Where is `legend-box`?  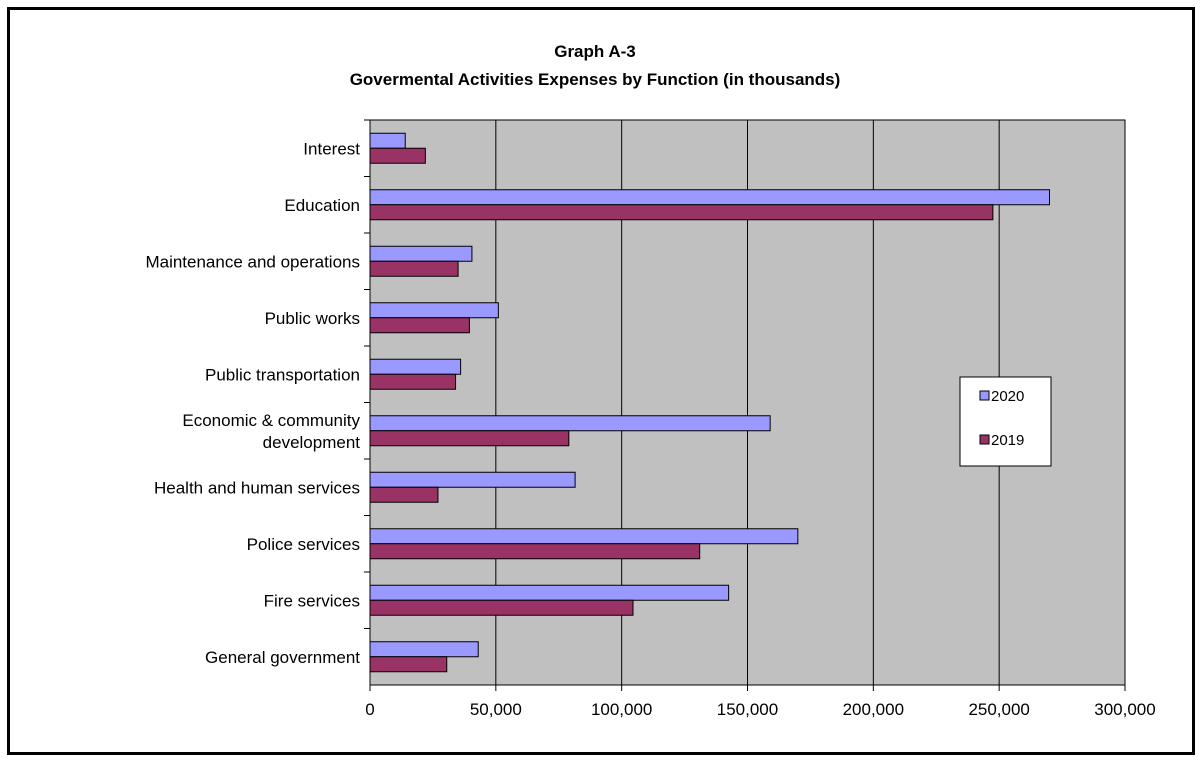 legend-box is located at coordinates (1005, 421).